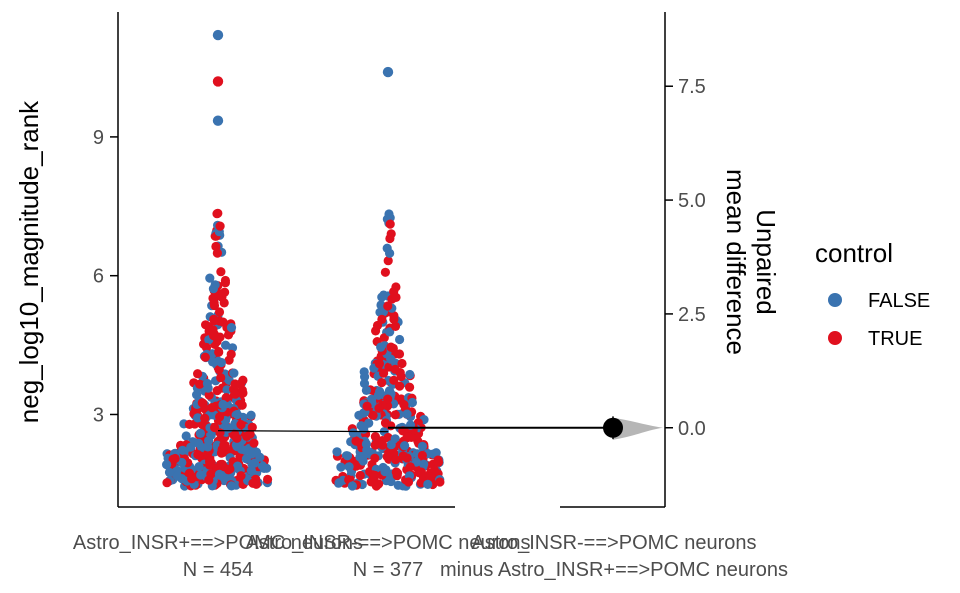 Image resolution: width=960 pixels, height=593 pixels. What do you see at coordinates (614, 570) in the screenshot?
I see `delta-label-line2: minus Astro_INSR+==>POMC neurons` at bounding box center [614, 570].